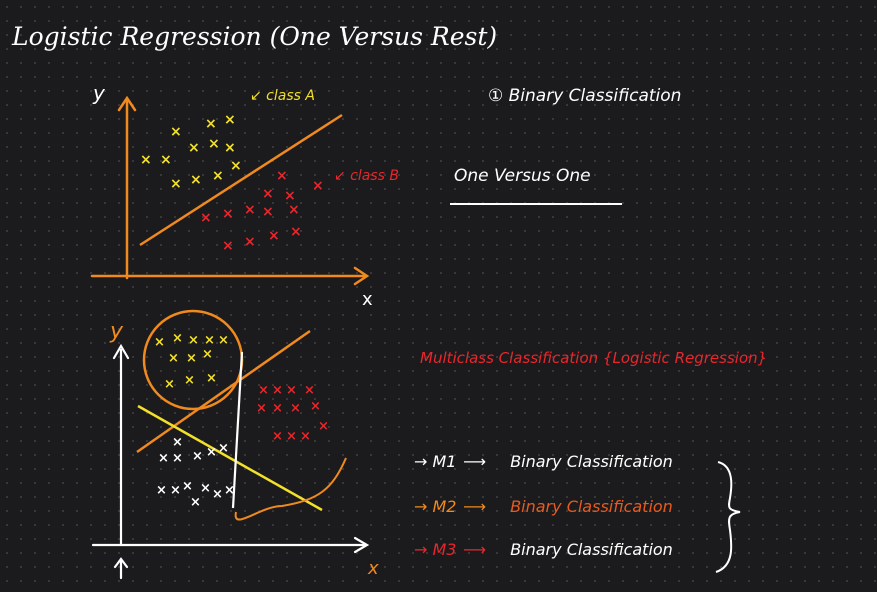 The image size is (877, 592). I want to click on binary-classification-note: ① Binary Classification, so click(585, 96).